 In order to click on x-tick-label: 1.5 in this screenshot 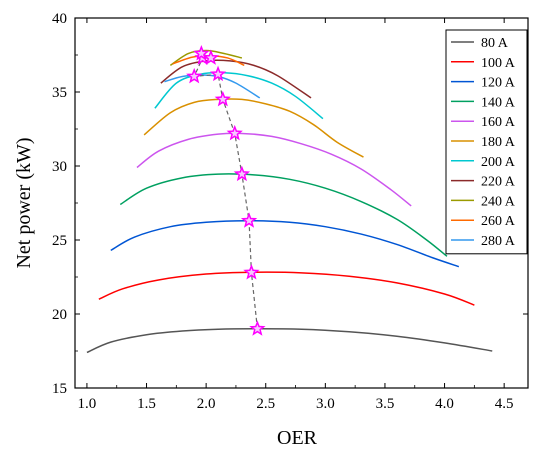, I will do `click(146, 404)`.